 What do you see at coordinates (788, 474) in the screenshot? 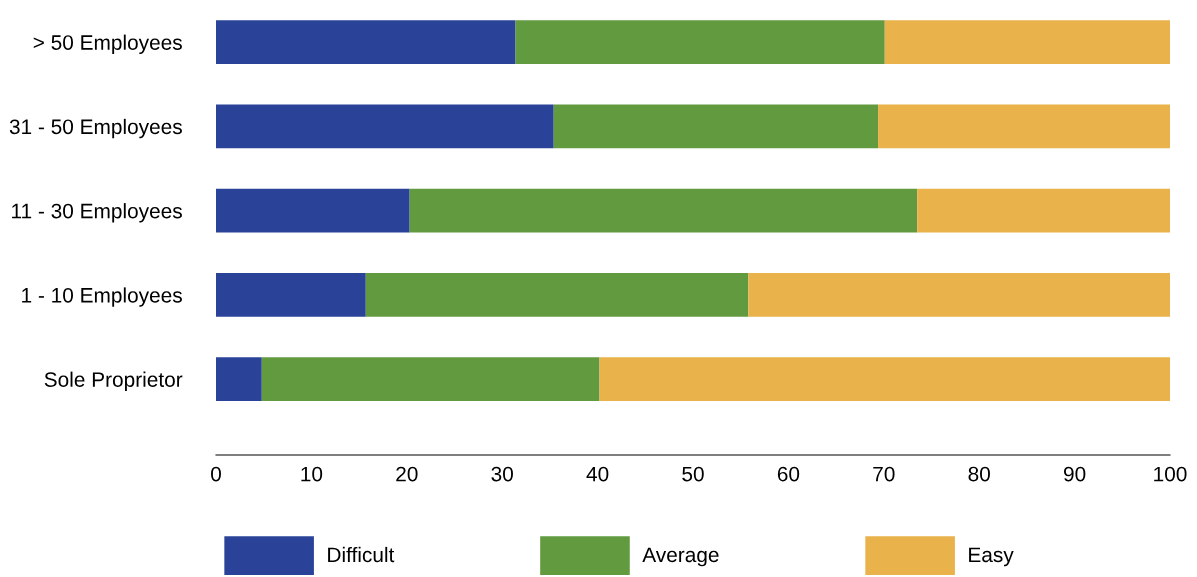
I see `x-tick-label: 60` at bounding box center [788, 474].